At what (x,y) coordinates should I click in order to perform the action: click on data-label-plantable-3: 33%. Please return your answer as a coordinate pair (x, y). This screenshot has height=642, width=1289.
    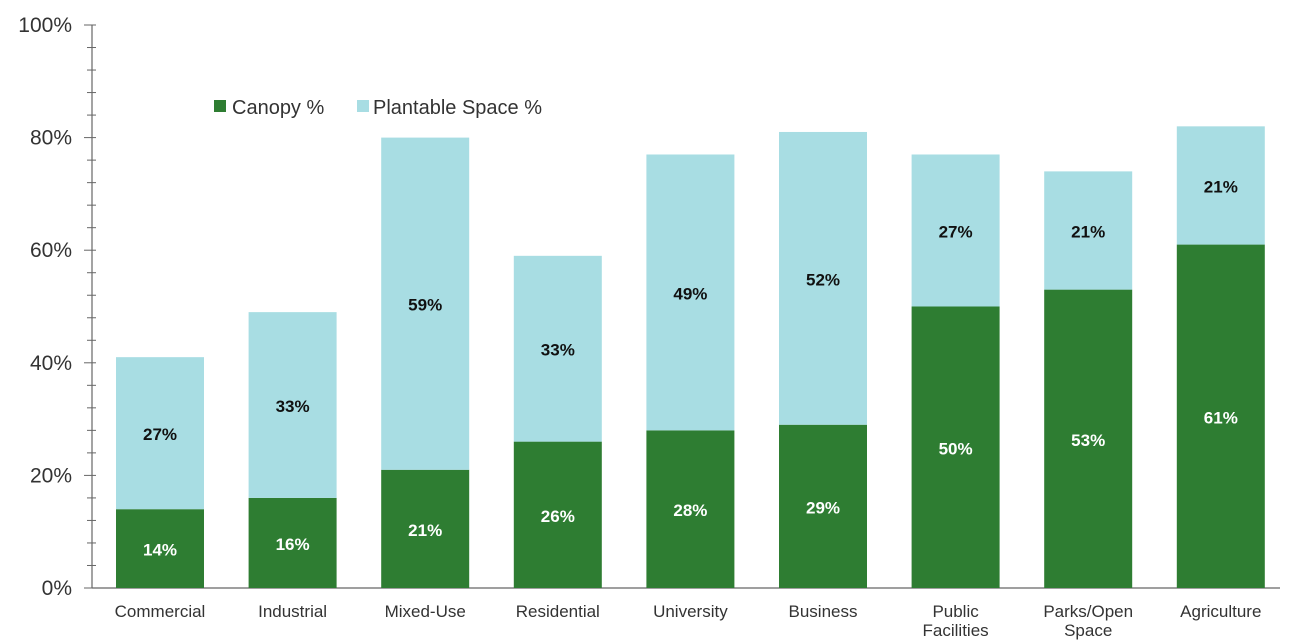
    Looking at the image, I should click on (558, 350).